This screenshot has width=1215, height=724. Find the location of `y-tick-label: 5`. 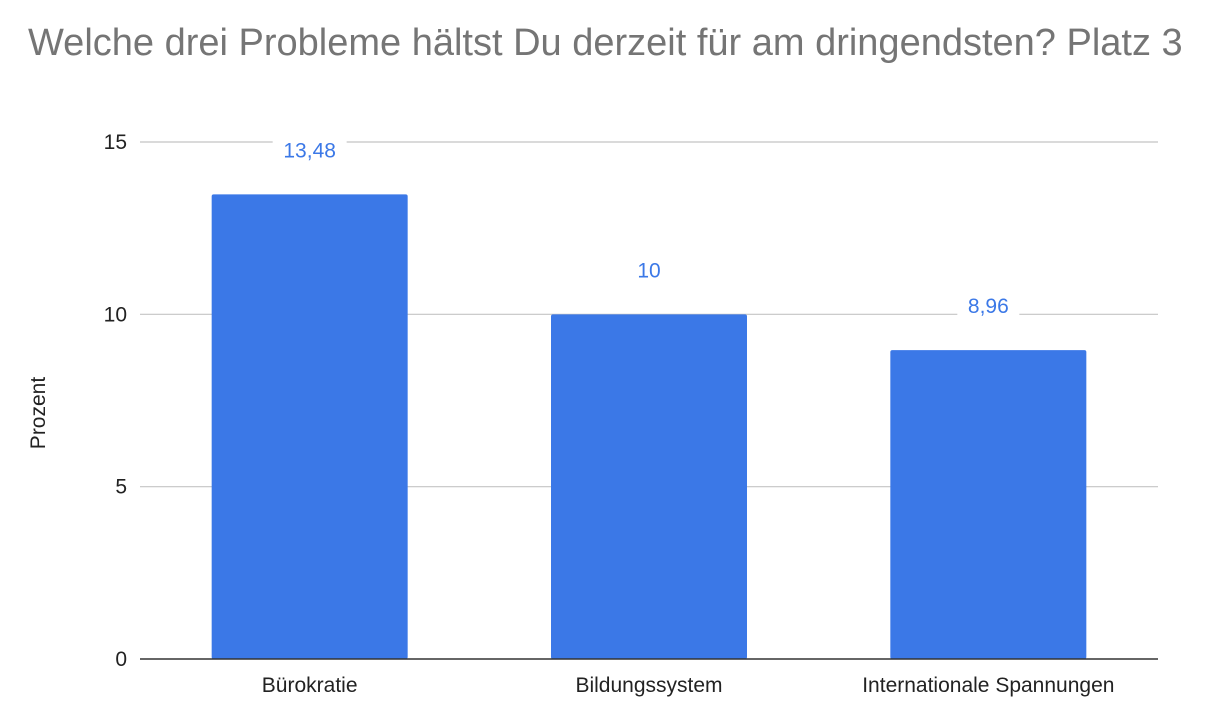

y-tick-label: 5 is located at coordinates (121, 487).